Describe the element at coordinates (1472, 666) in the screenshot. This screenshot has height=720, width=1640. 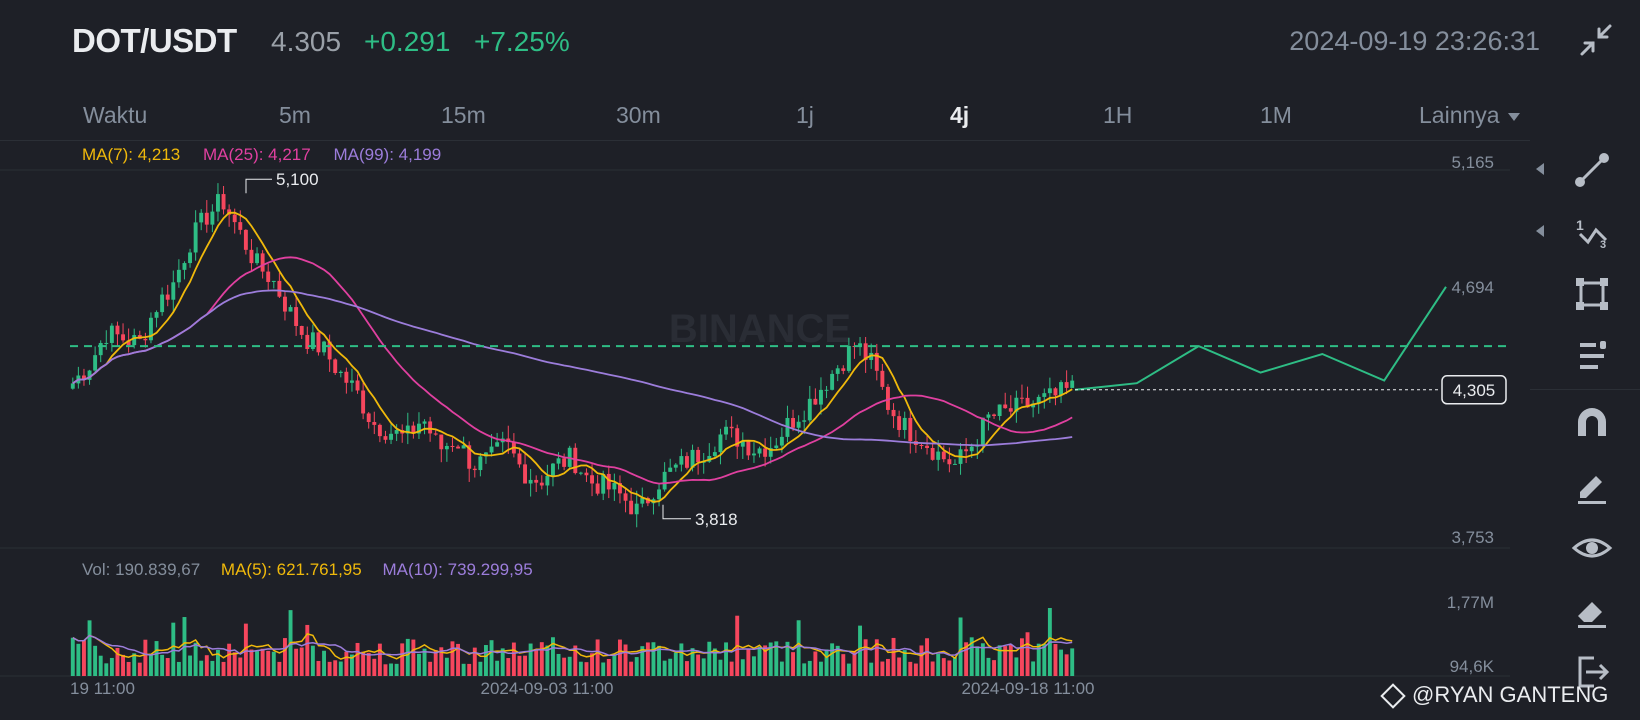
I see `volume-tick: 94,6K` at that location.